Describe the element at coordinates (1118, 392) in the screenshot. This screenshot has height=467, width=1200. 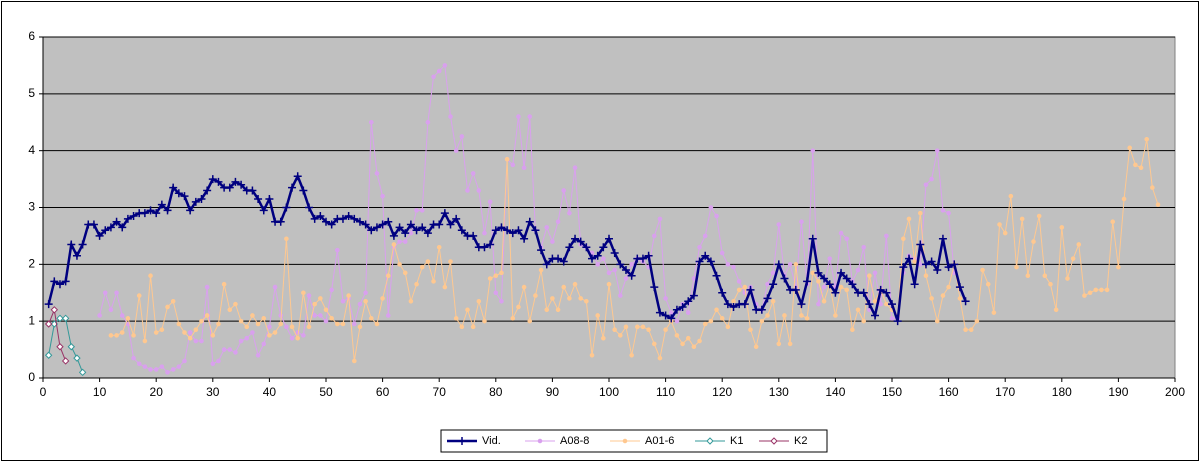
I see `x-tick-label: 190` at that location.